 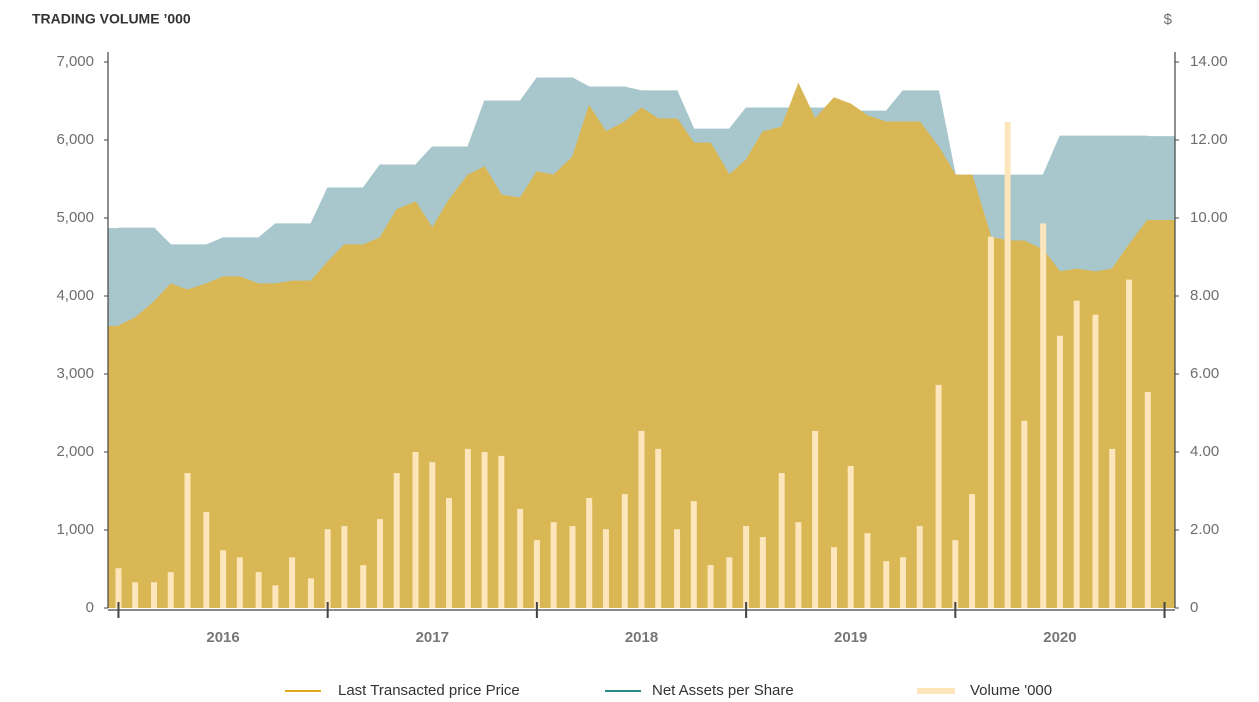 What do you see at coordinates (75, 295) in the screenshot?
I see `y-tick-label: 4,000` at bounding box center [75, 295].